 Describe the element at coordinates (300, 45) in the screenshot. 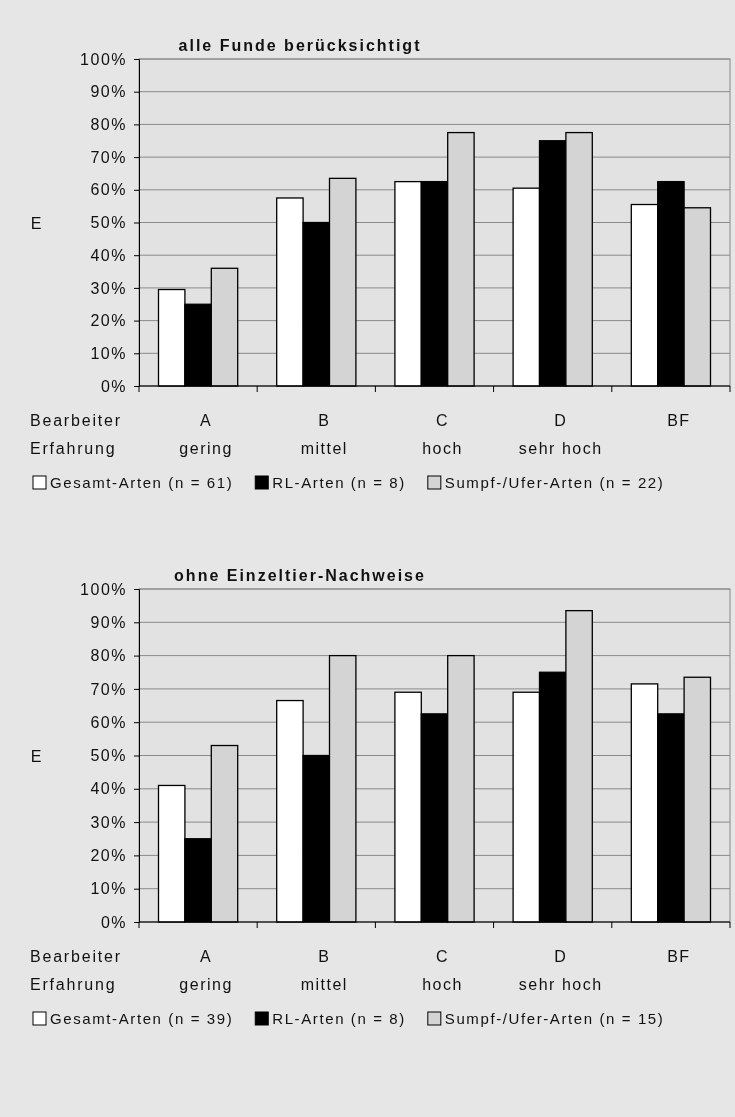

I see `chart-title: alle Funde berücksichtigt` at that location.